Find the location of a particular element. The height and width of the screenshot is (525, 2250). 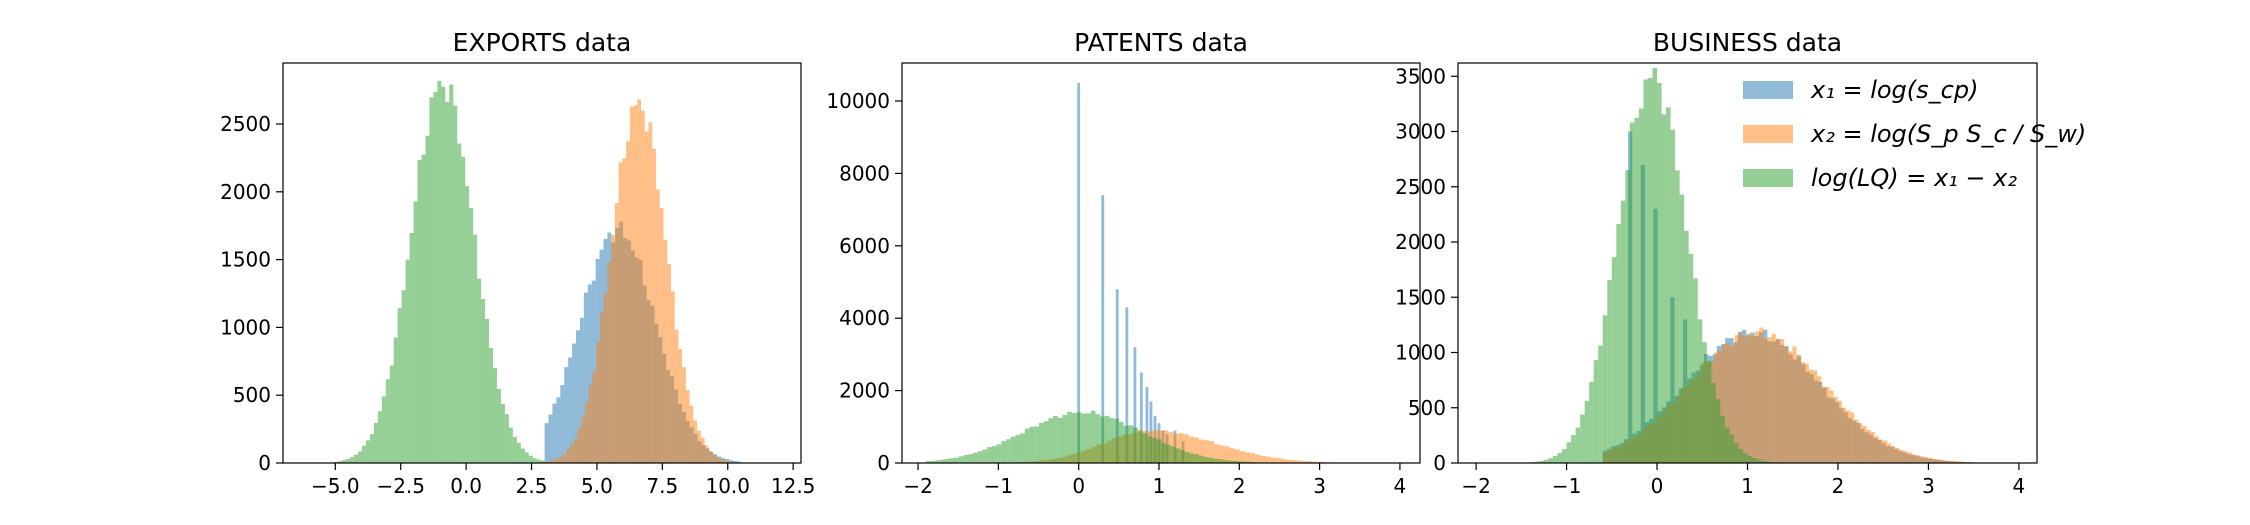

x-tick-label: 4 is located at coordinates (1400, 486).